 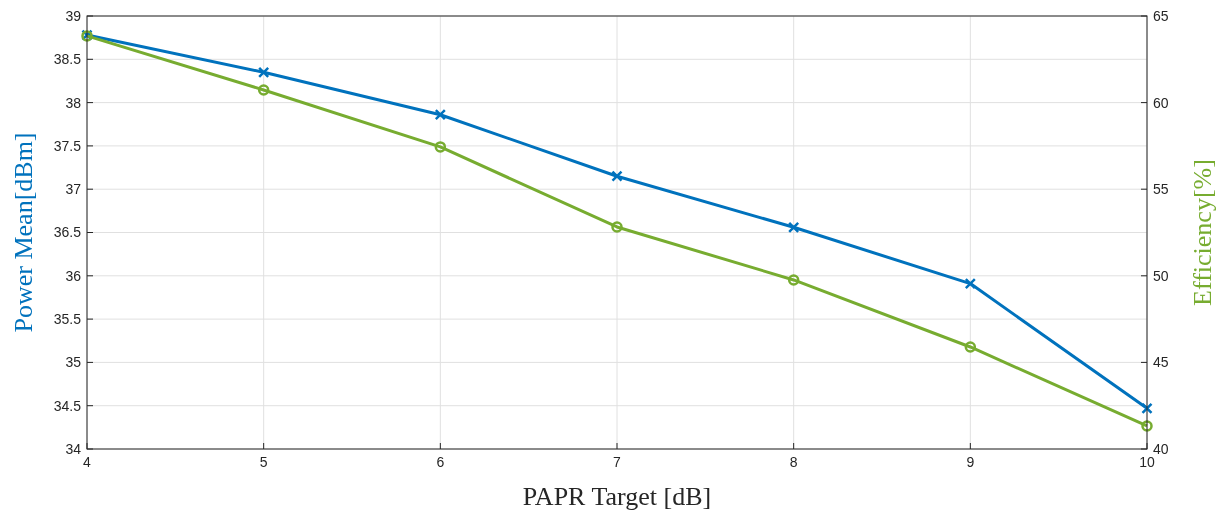 I want to click on y-tick-label: 38.5, so click(x=67, y=59).